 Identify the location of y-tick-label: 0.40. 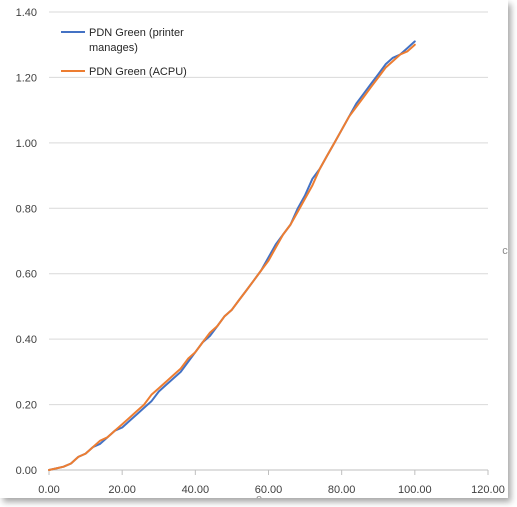
(26, 340).